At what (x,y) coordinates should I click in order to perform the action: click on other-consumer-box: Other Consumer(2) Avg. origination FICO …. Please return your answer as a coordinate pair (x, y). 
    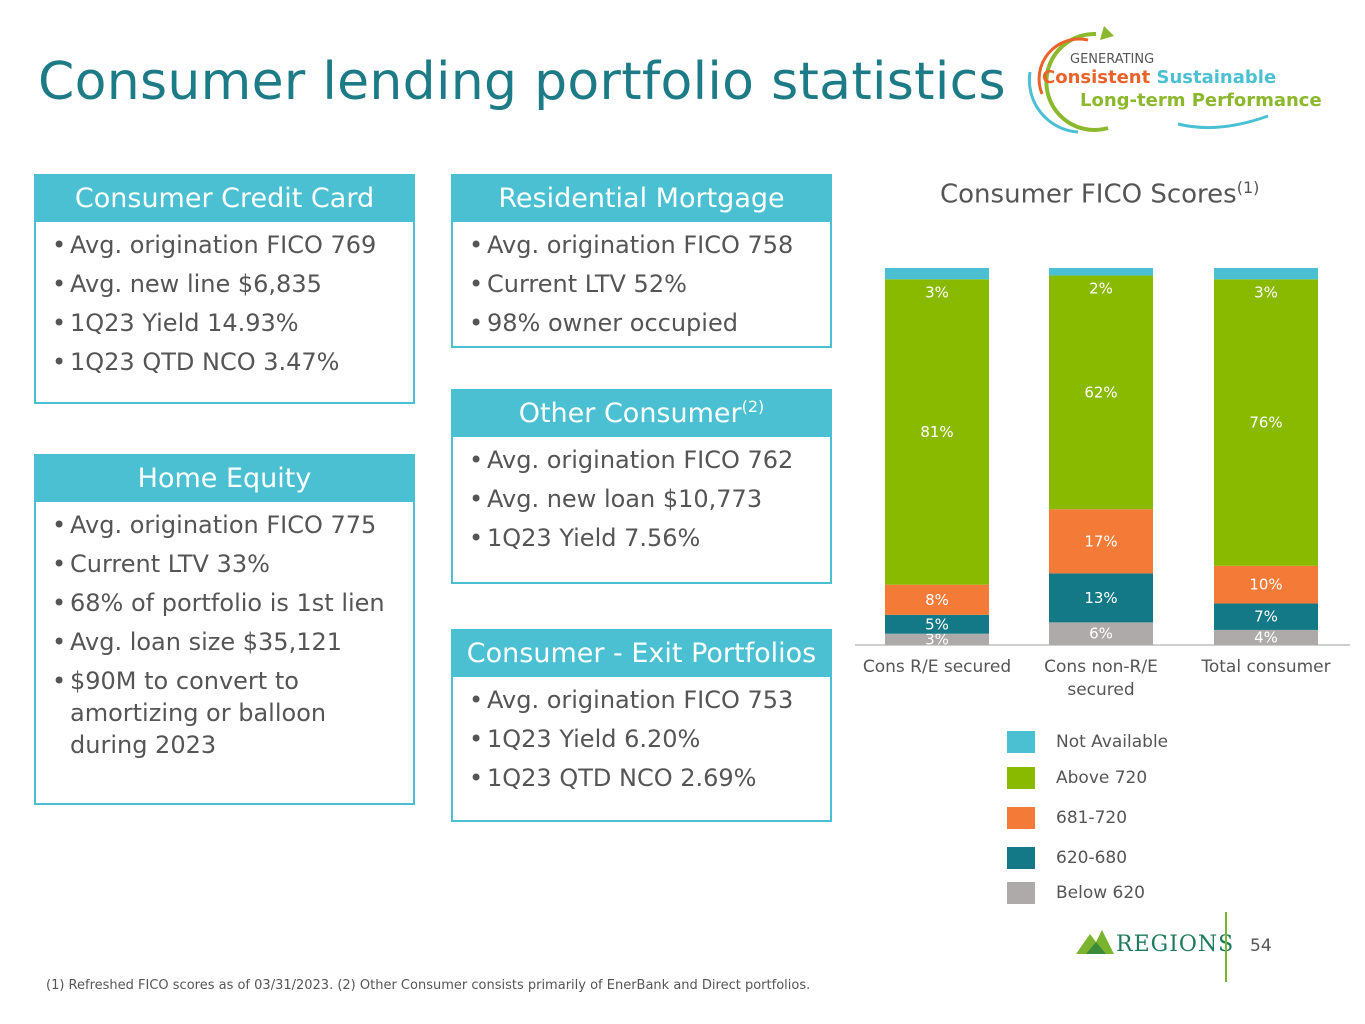
    Looking at the image, I should click on (641, 486).